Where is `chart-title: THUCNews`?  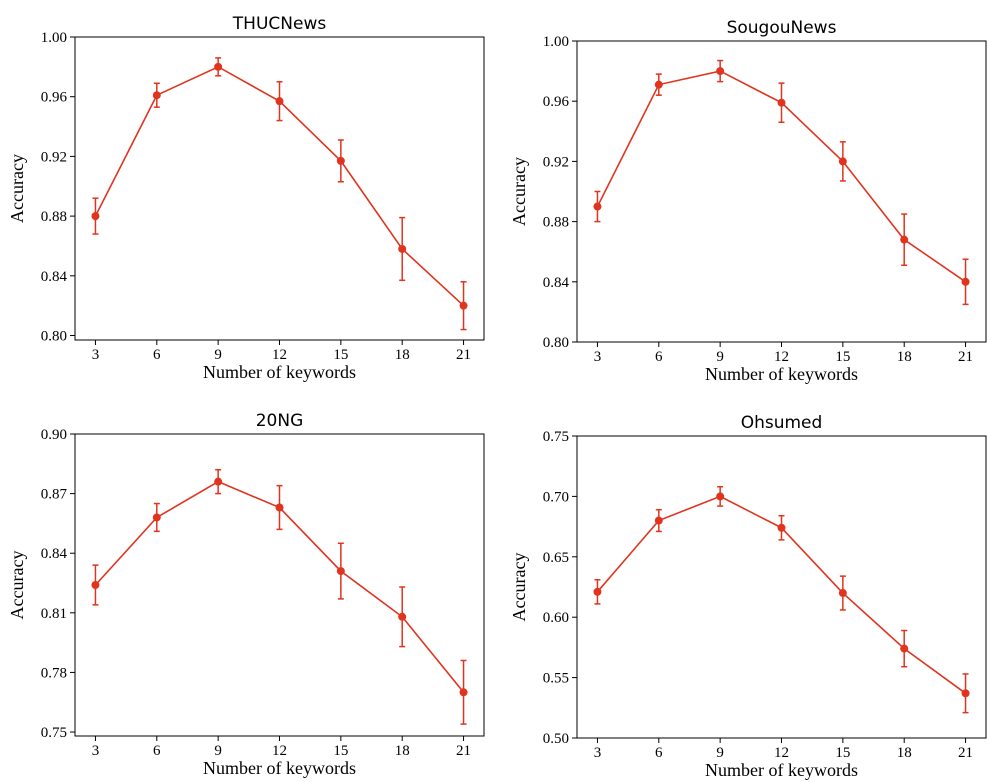
chart-title: THUCNews is located at coordinates (279, 24).